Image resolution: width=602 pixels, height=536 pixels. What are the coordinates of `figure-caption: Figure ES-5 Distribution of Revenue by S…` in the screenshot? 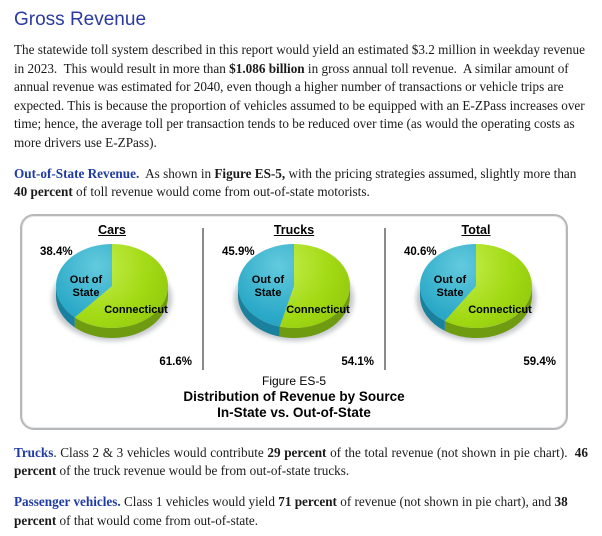 It's located at (294, 397).